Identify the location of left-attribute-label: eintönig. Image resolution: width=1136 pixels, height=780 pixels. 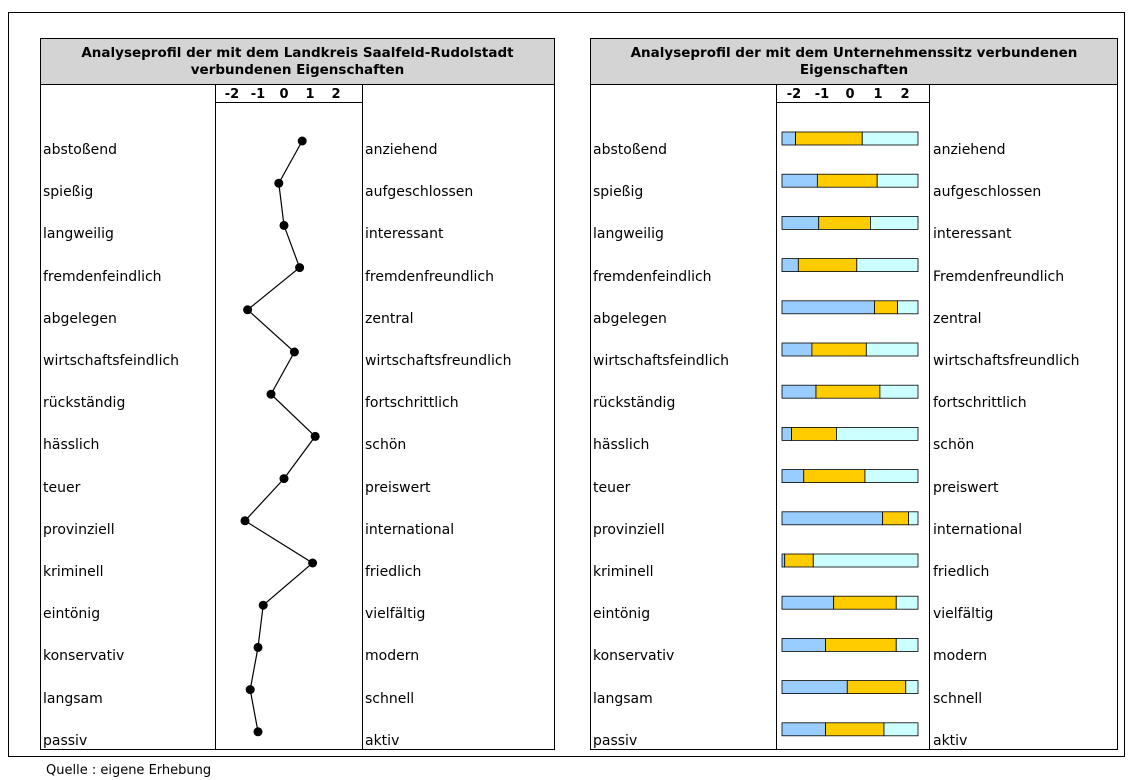
(622, 614).